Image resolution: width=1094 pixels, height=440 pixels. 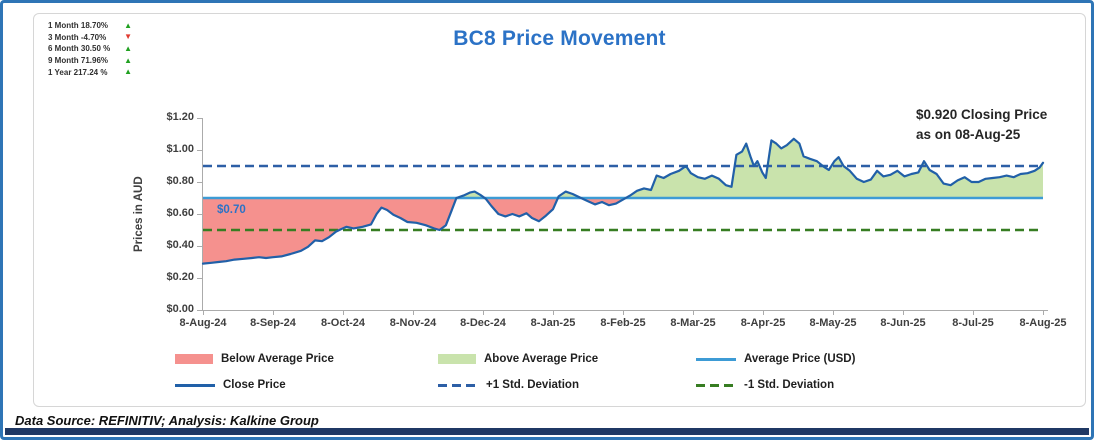 I want to click on x-axis-tick-label: 8-Aug-25, so click(x=1043, y=323).